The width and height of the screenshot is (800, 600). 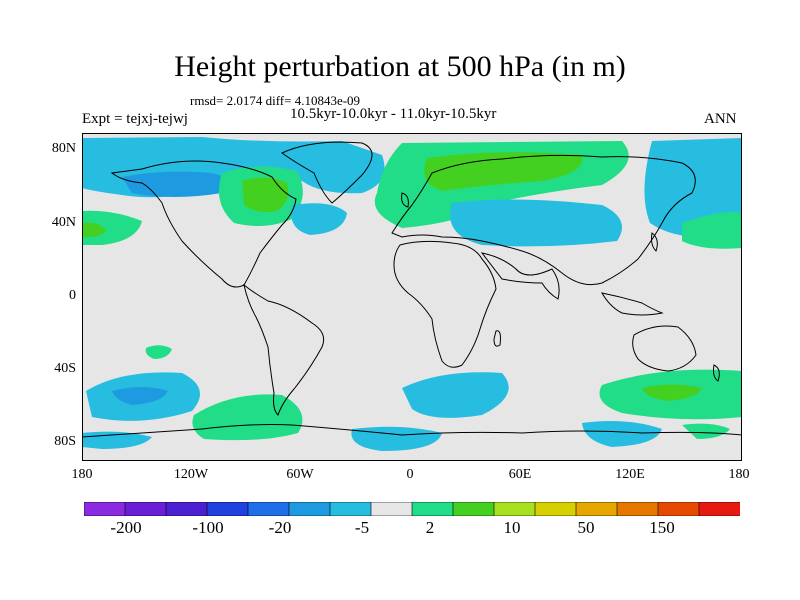 What do you see at coordinates (586, 527) in the screenshot?
I see `colorbar-label-50: 50` at bounding box center [586, 527].